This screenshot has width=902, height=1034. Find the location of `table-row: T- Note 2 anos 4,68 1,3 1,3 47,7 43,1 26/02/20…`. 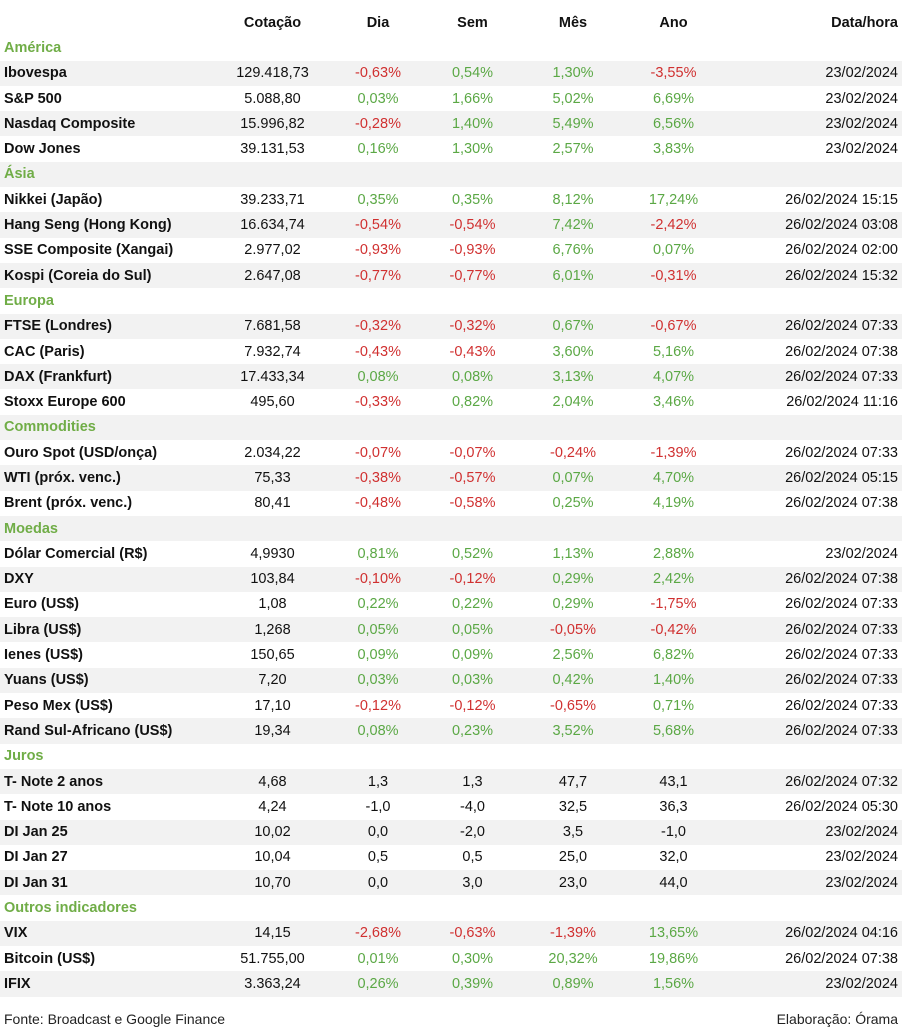

table-row: T- Note 2 anos 4,68 1,3 1,3 47,7 43,1 26/02/20… is located at coordinates (451, 781).